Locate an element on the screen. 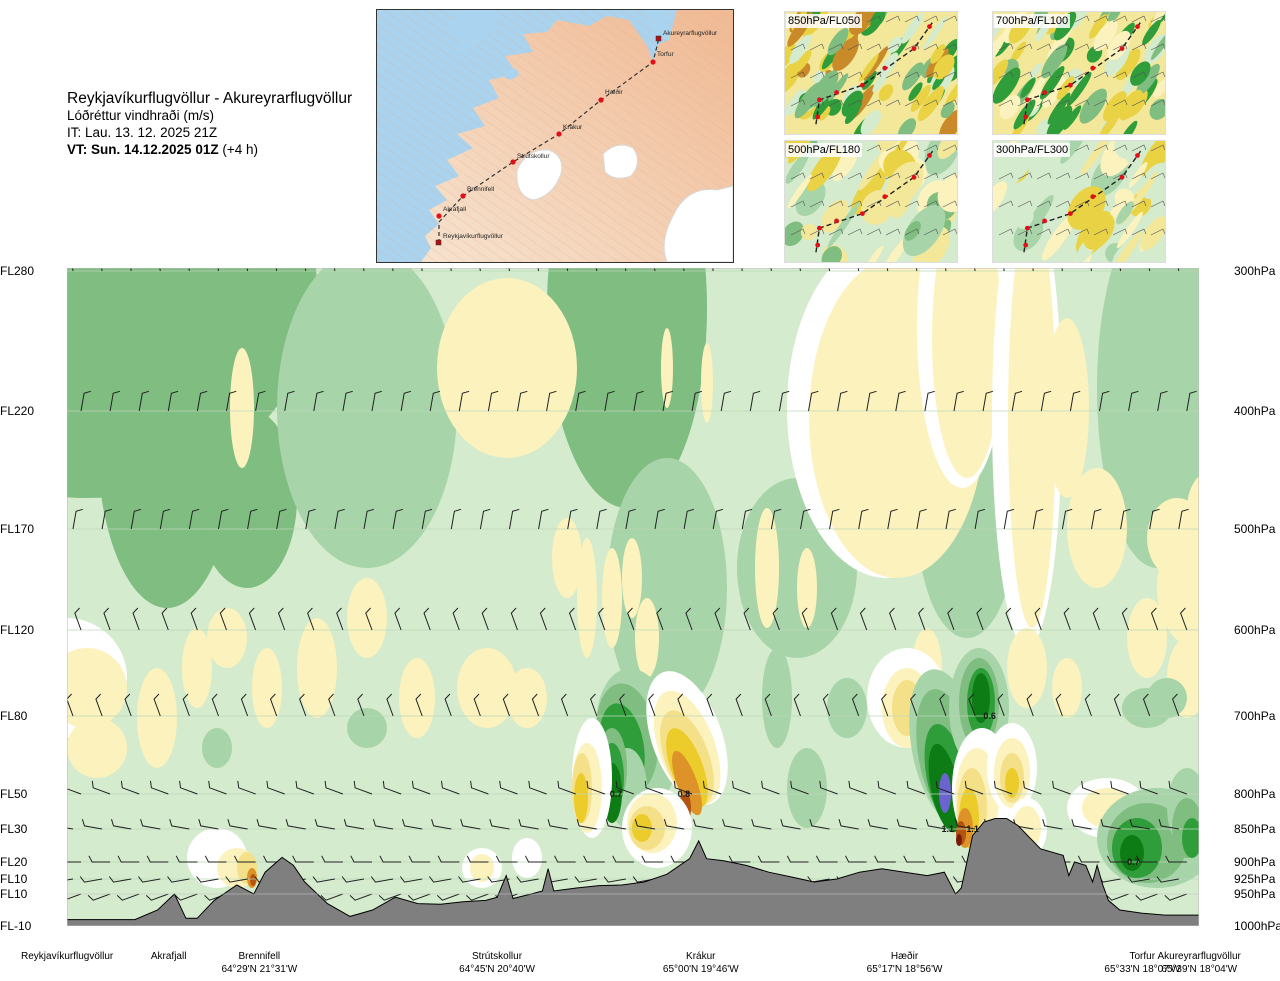 The width and height of the screenshot is (1280, 981). thumbnail-300hpa: 300hPa/FL300 is located at coordinates (1079, 201).